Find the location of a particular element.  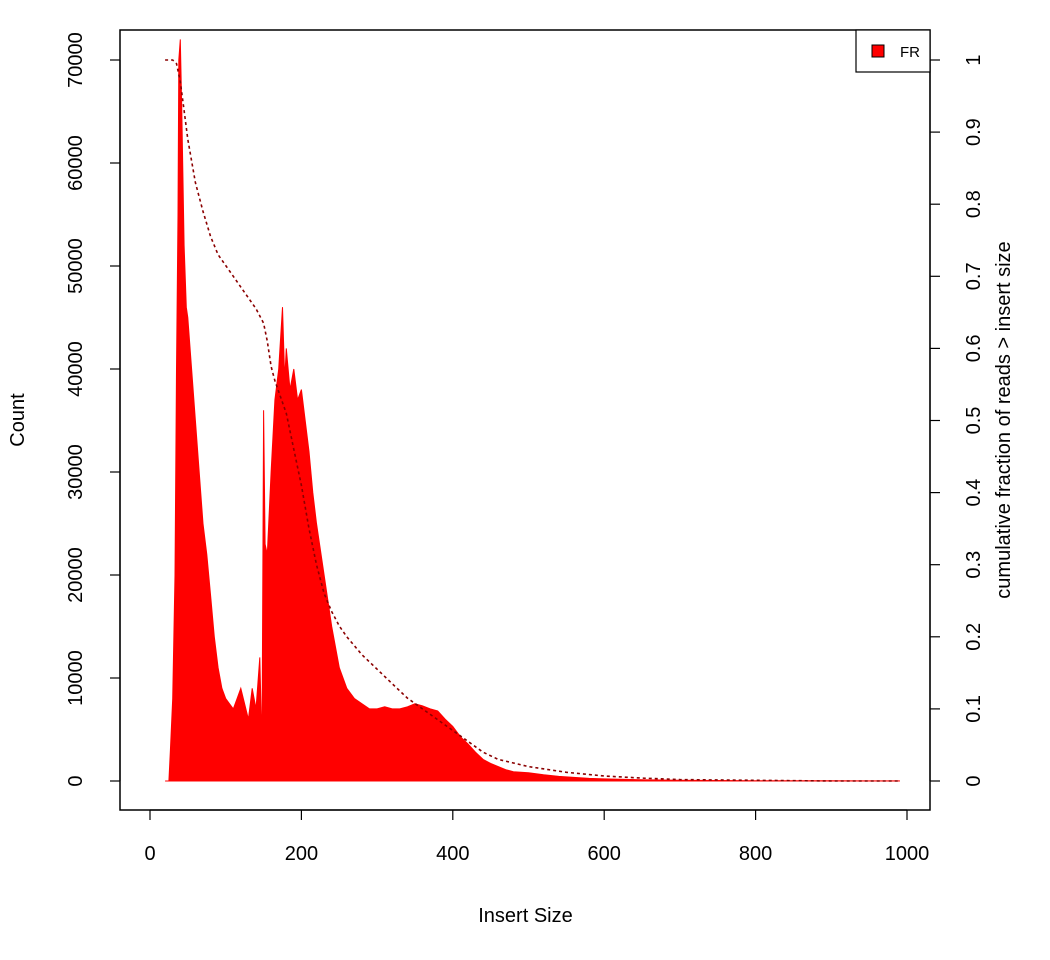

legend-label-fr: FR is located at coordinates (910, 52).